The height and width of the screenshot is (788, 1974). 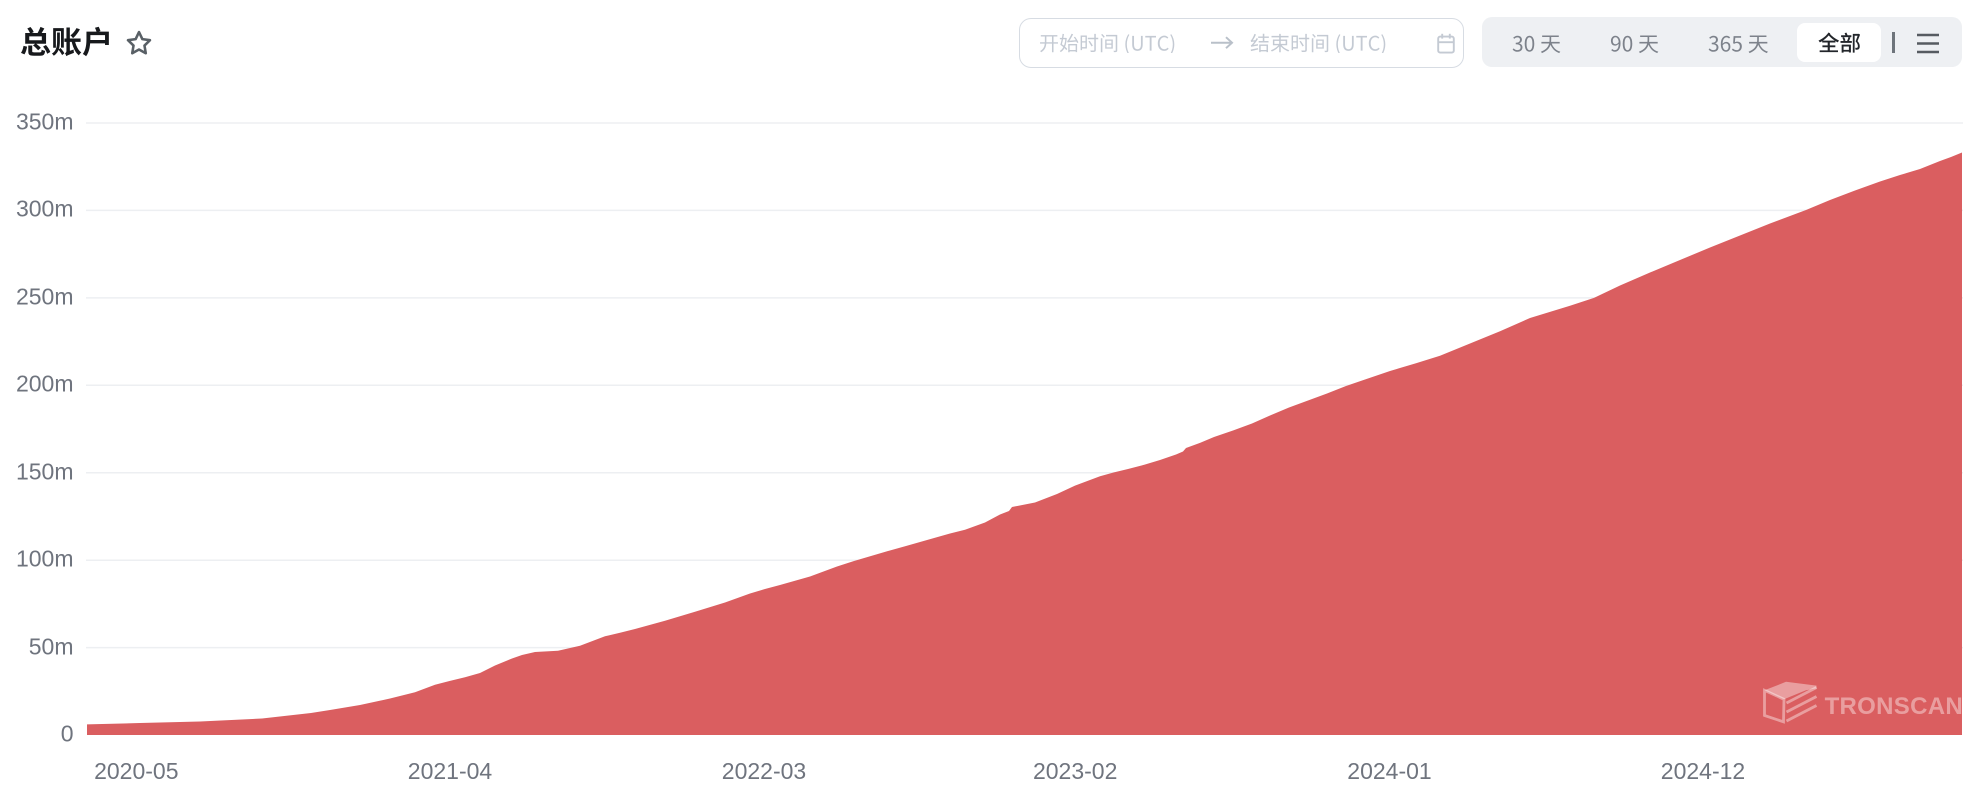 What do you see at coordinates (1894, 706) in the screenshot?
I see `svg-text: TRONSCAN` at bounding box center [1894, 706].